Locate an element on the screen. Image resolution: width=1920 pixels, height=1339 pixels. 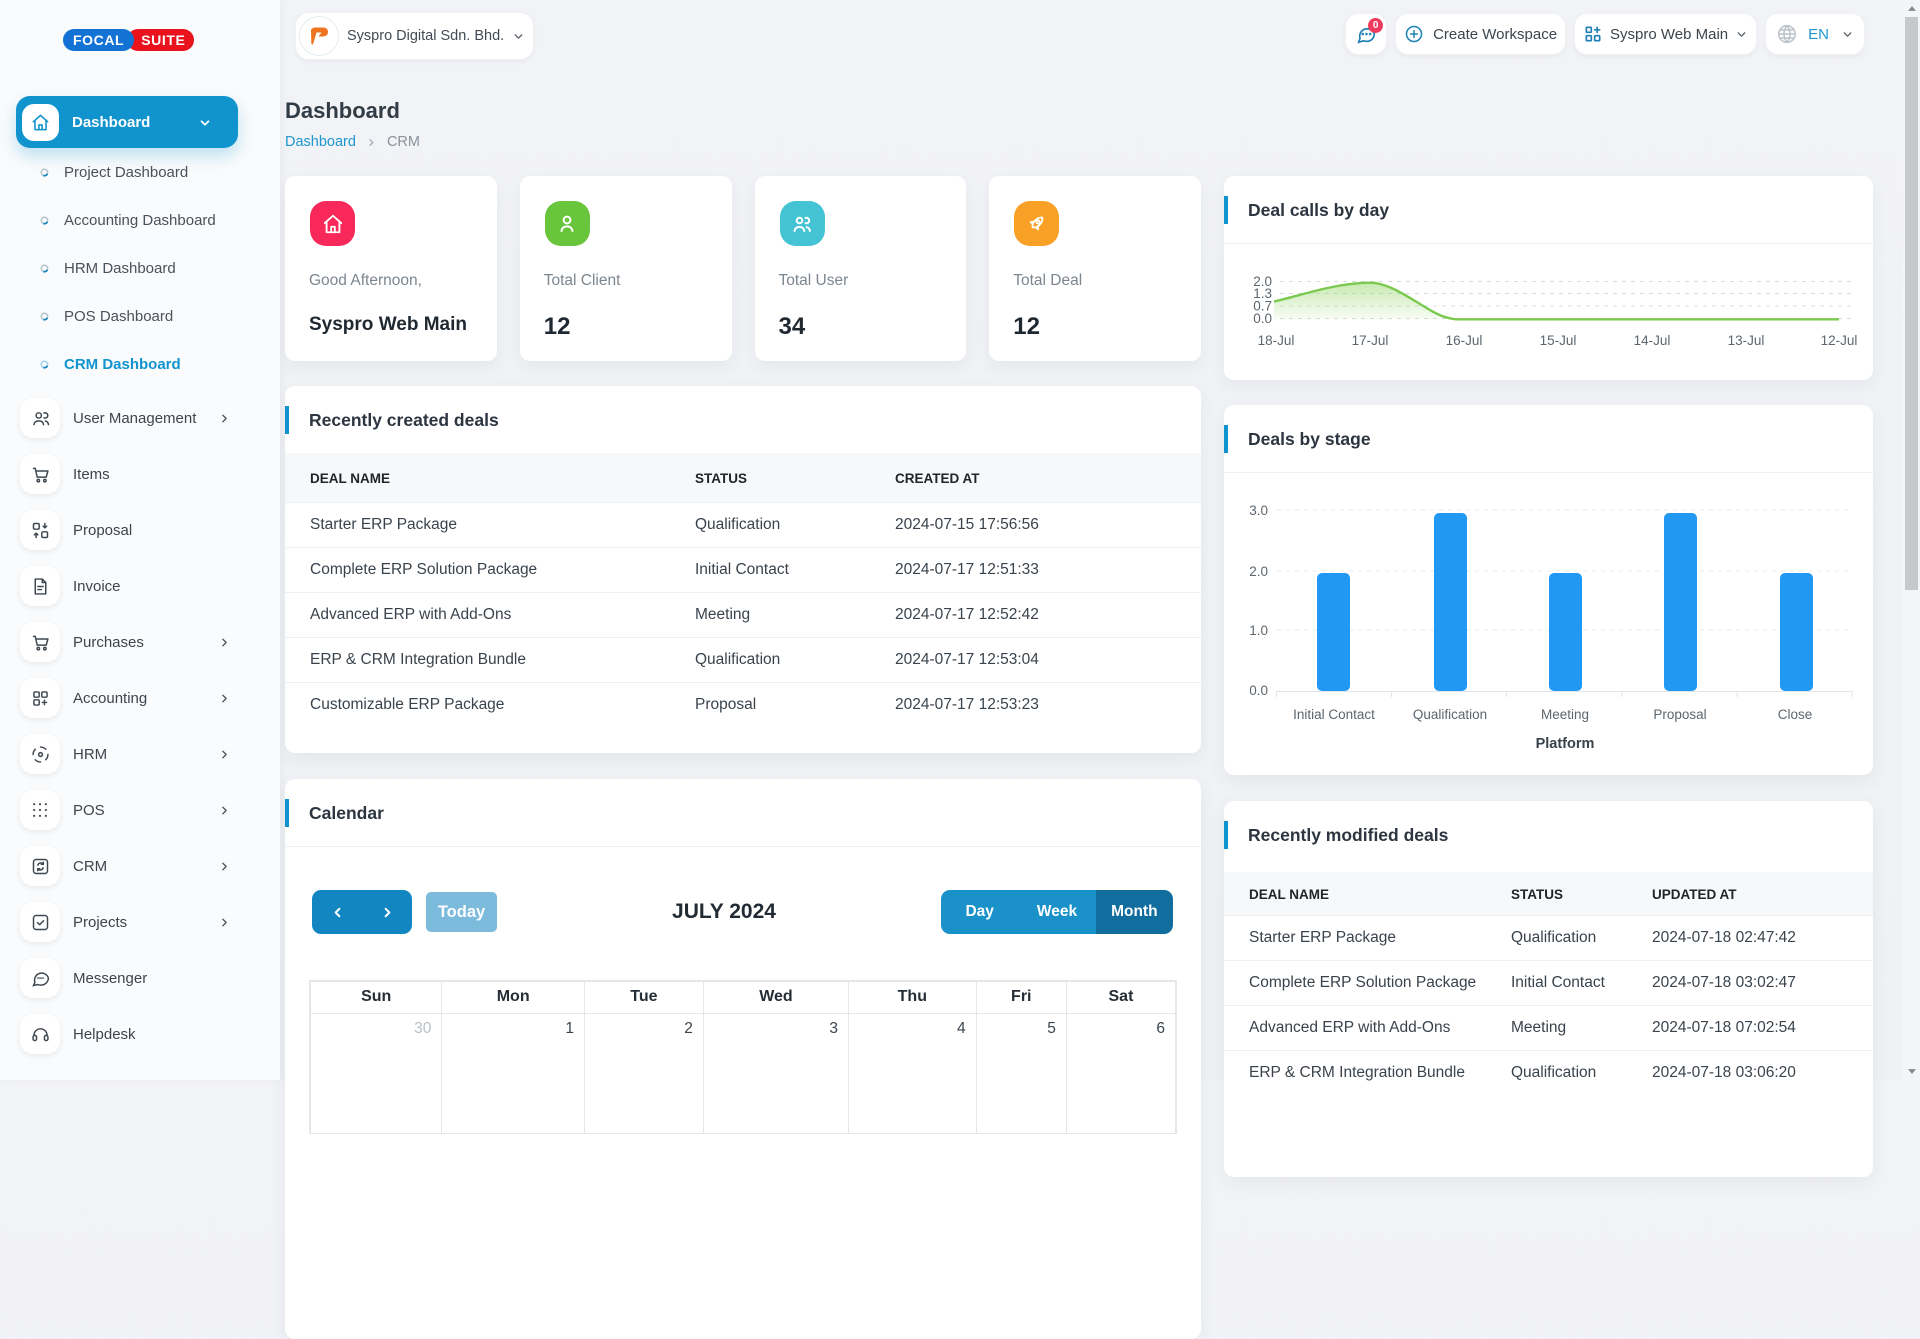
svg-text: 1.3 is located at coordinates (1262, 293).